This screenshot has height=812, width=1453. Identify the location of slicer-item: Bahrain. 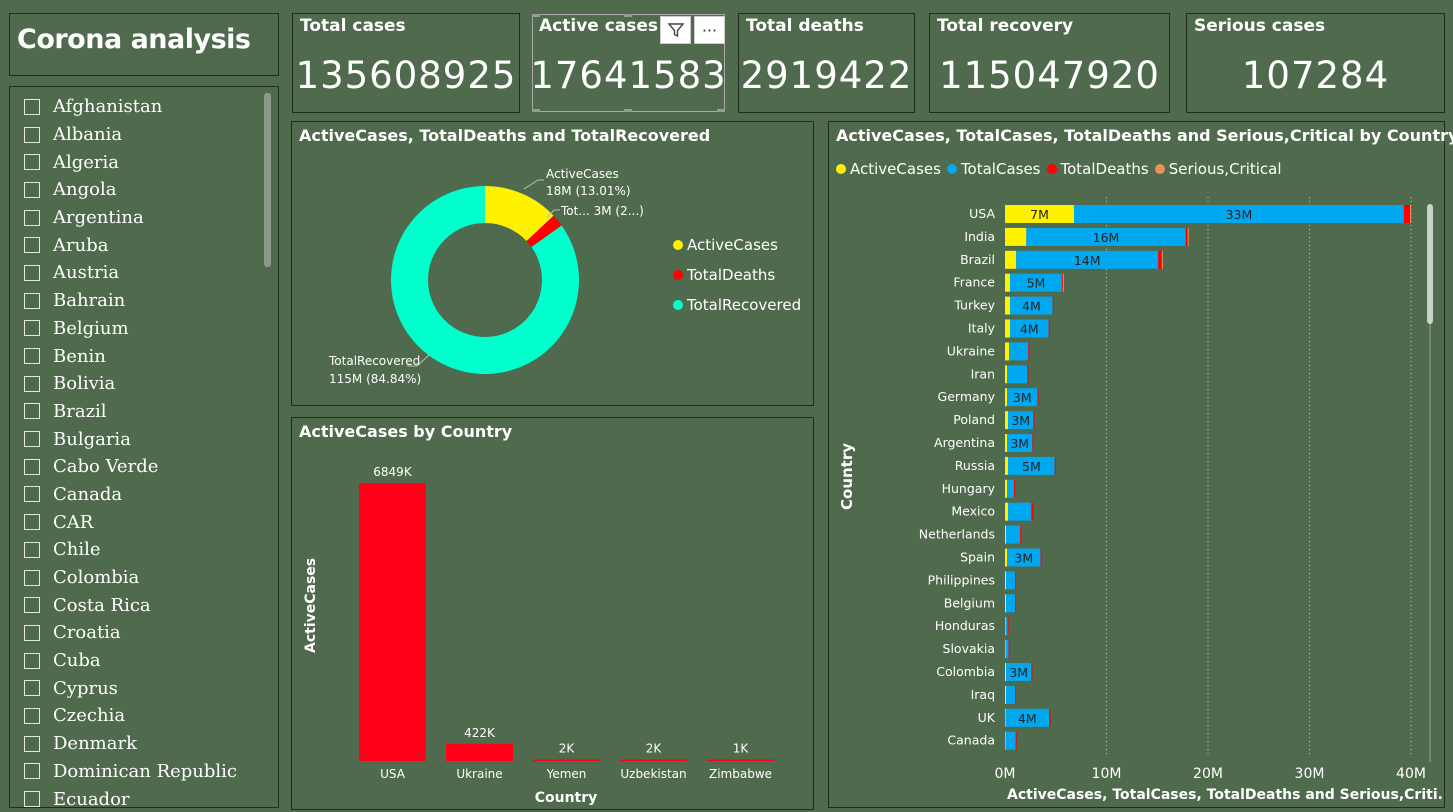
(144, 301).